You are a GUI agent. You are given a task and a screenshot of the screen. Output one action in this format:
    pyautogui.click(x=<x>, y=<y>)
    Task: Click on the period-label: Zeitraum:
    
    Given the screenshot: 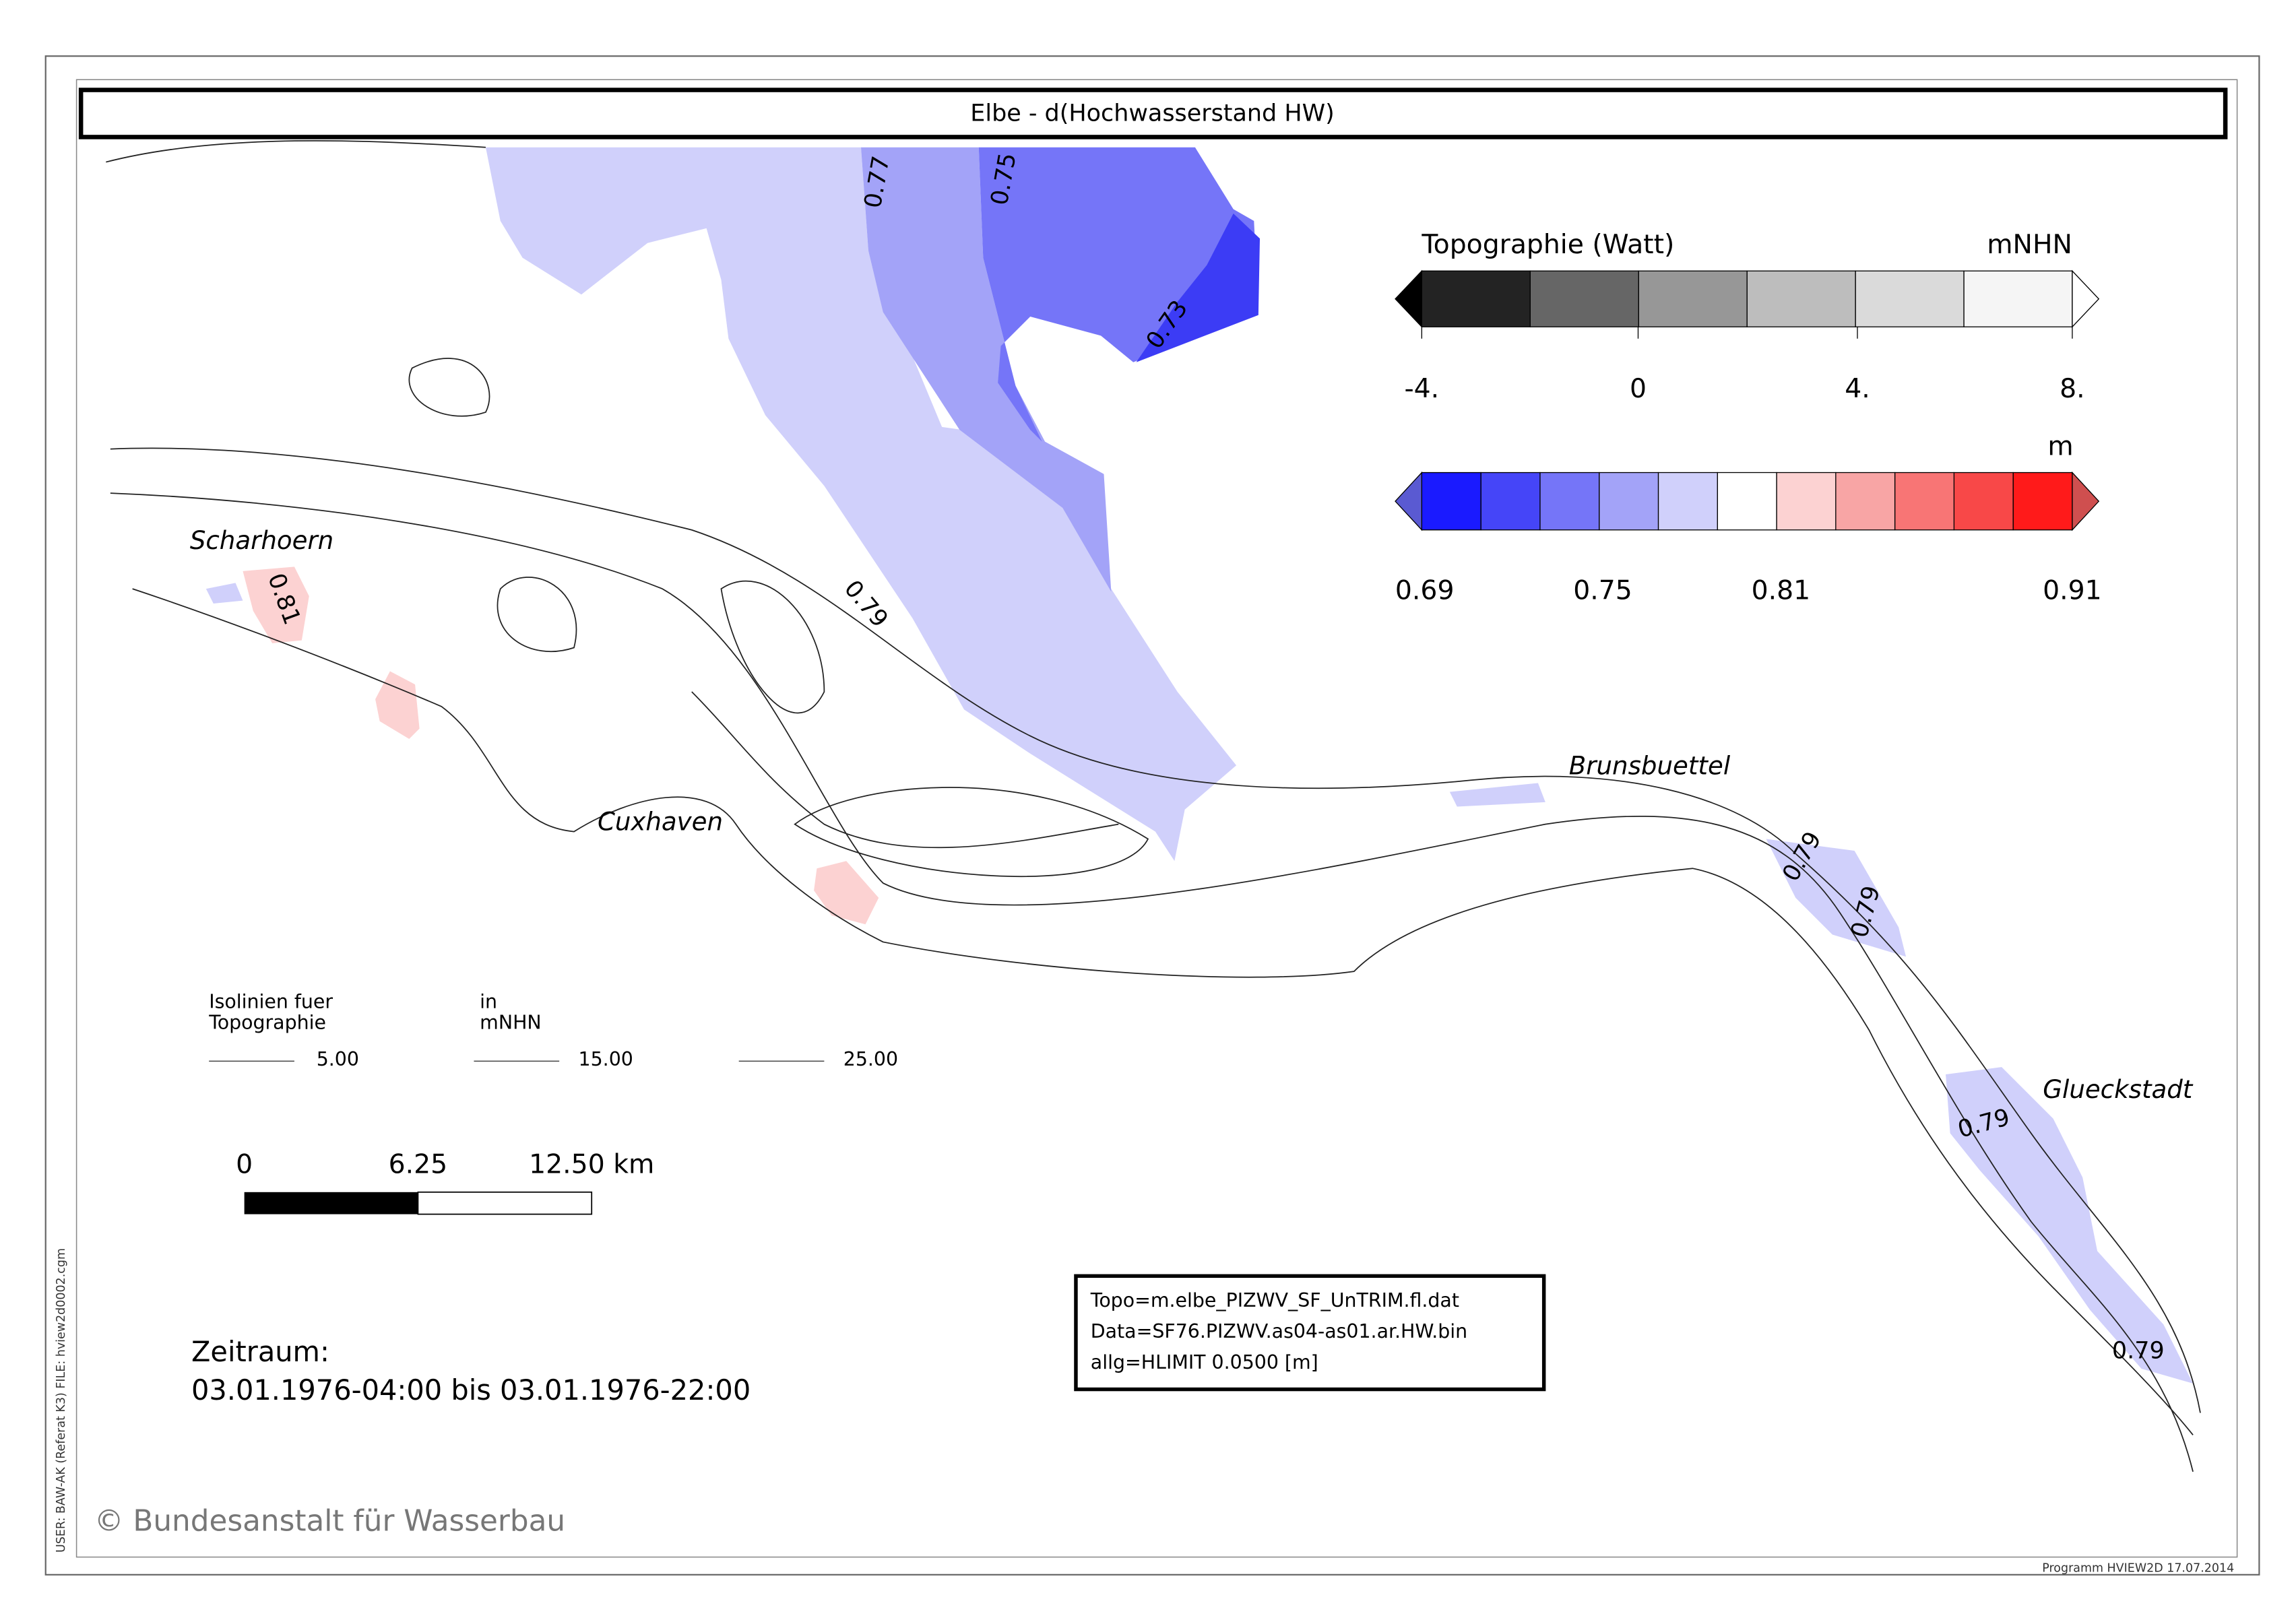 What is the action you would take?
    pyautogui.click(x=260, y=1352)
    